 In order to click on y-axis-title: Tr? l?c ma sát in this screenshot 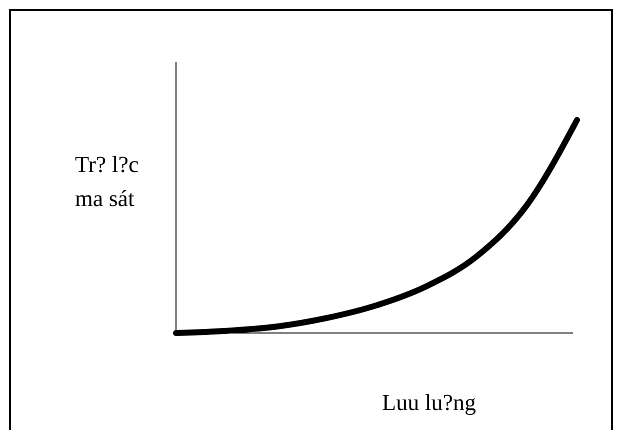, I will do `click(107, 181)`.